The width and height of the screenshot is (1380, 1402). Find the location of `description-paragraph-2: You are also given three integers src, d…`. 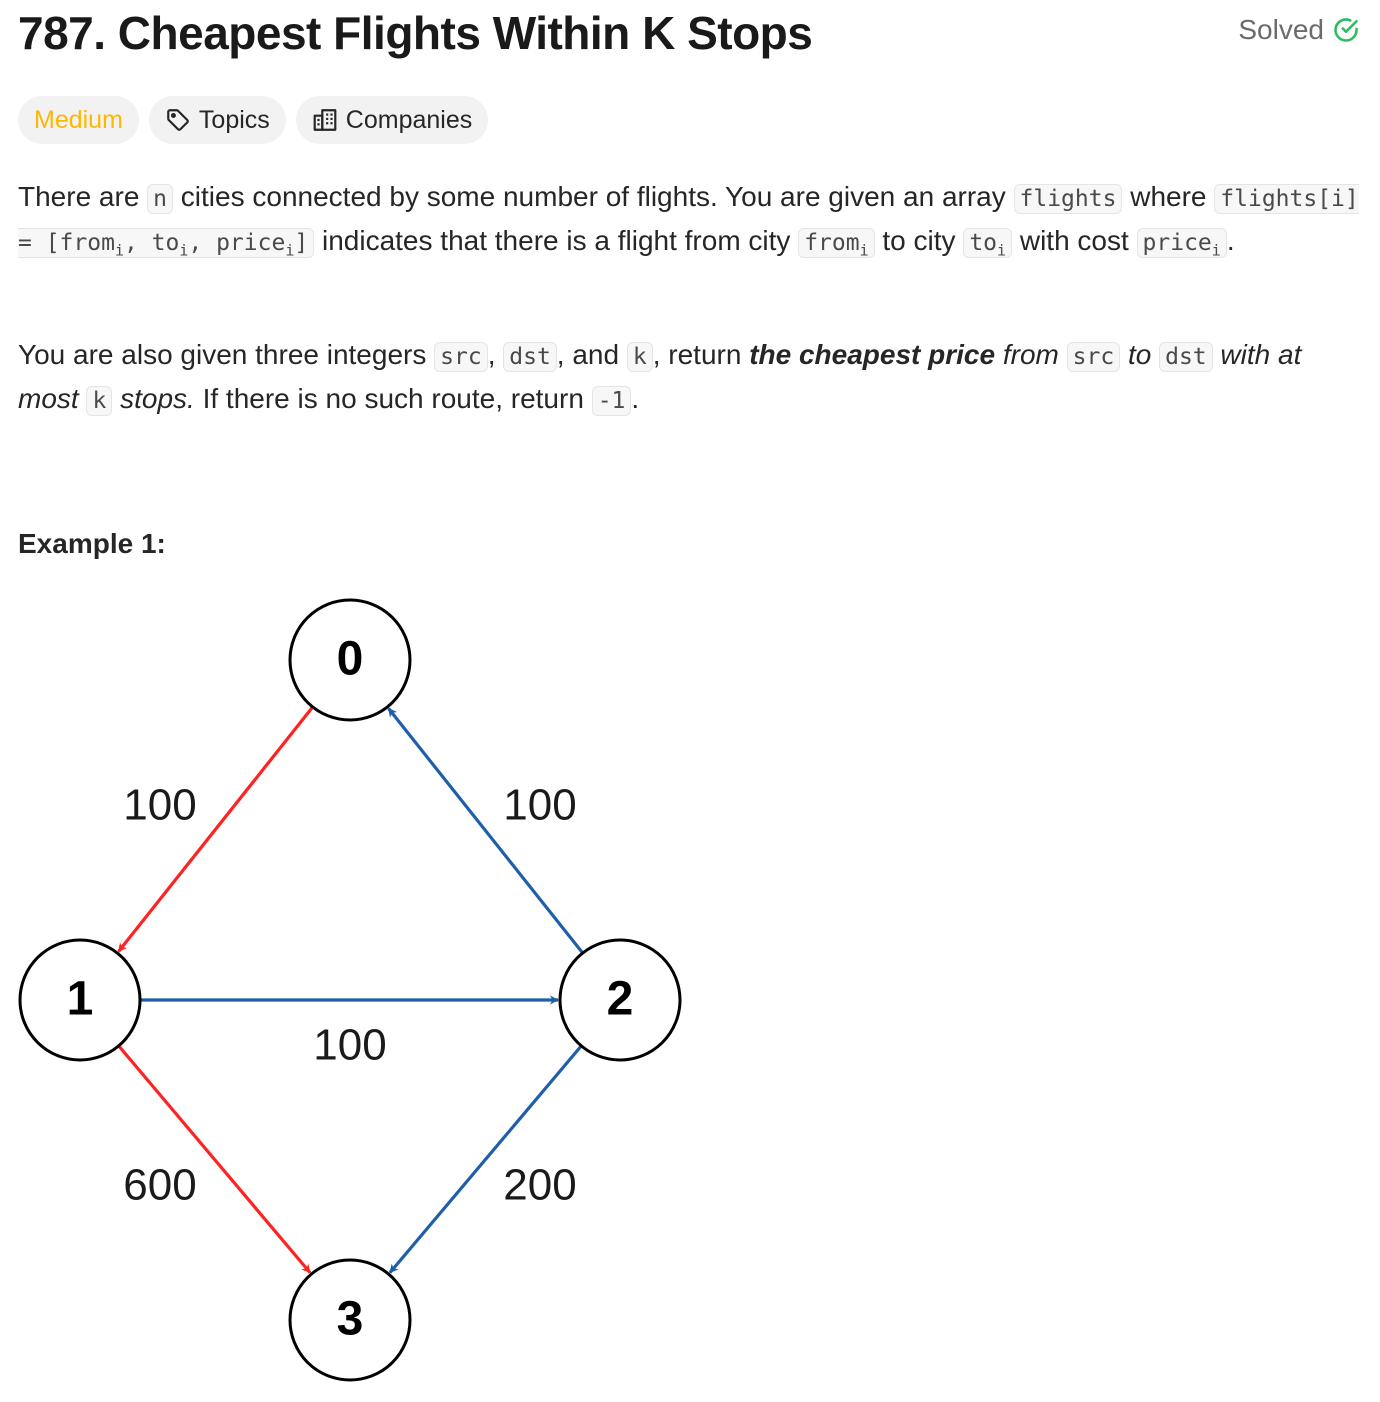

description-paragraph-2: You are also given three integers src, d… is located at coordinates (660, 377).